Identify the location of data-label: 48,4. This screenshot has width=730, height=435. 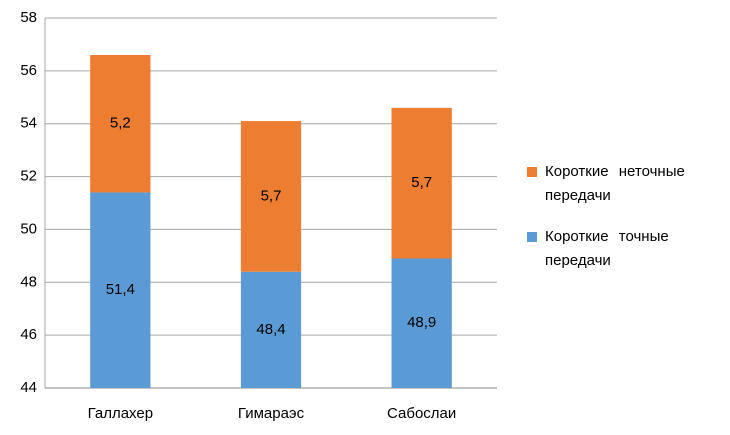
(270, 329).